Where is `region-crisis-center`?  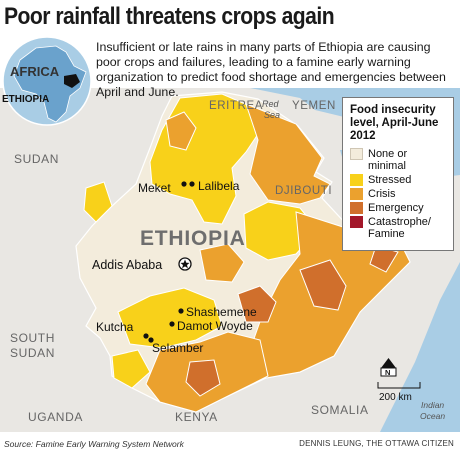
region-crisis-center is located at coordinates (222, 263).